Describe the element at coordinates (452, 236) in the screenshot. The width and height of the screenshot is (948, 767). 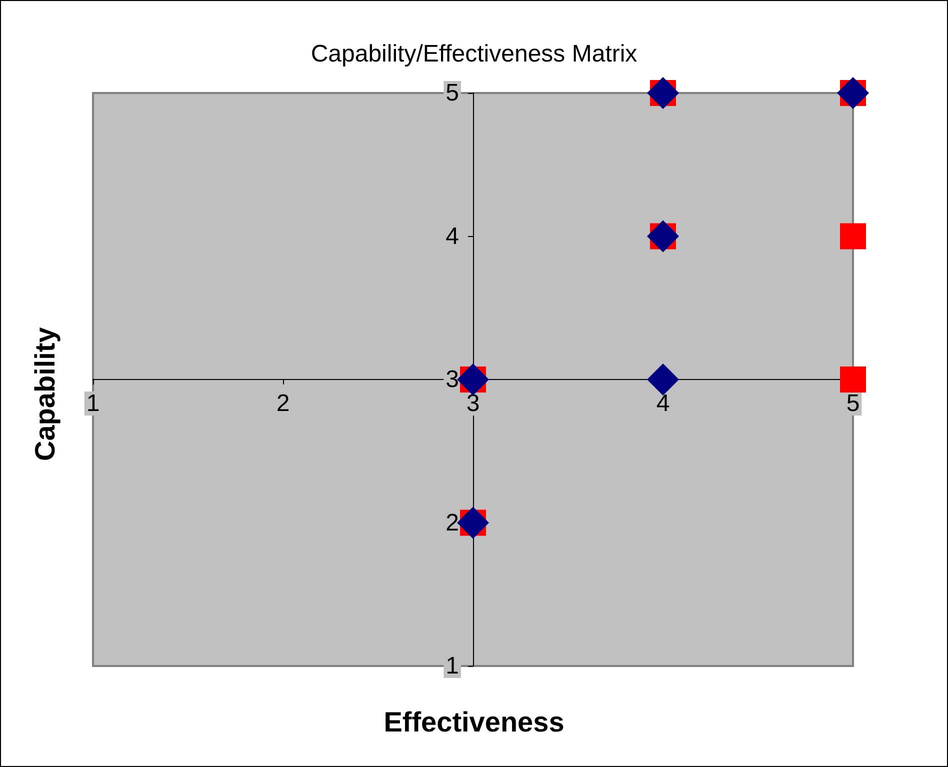
I see `y-tick-label: 4` at that location.